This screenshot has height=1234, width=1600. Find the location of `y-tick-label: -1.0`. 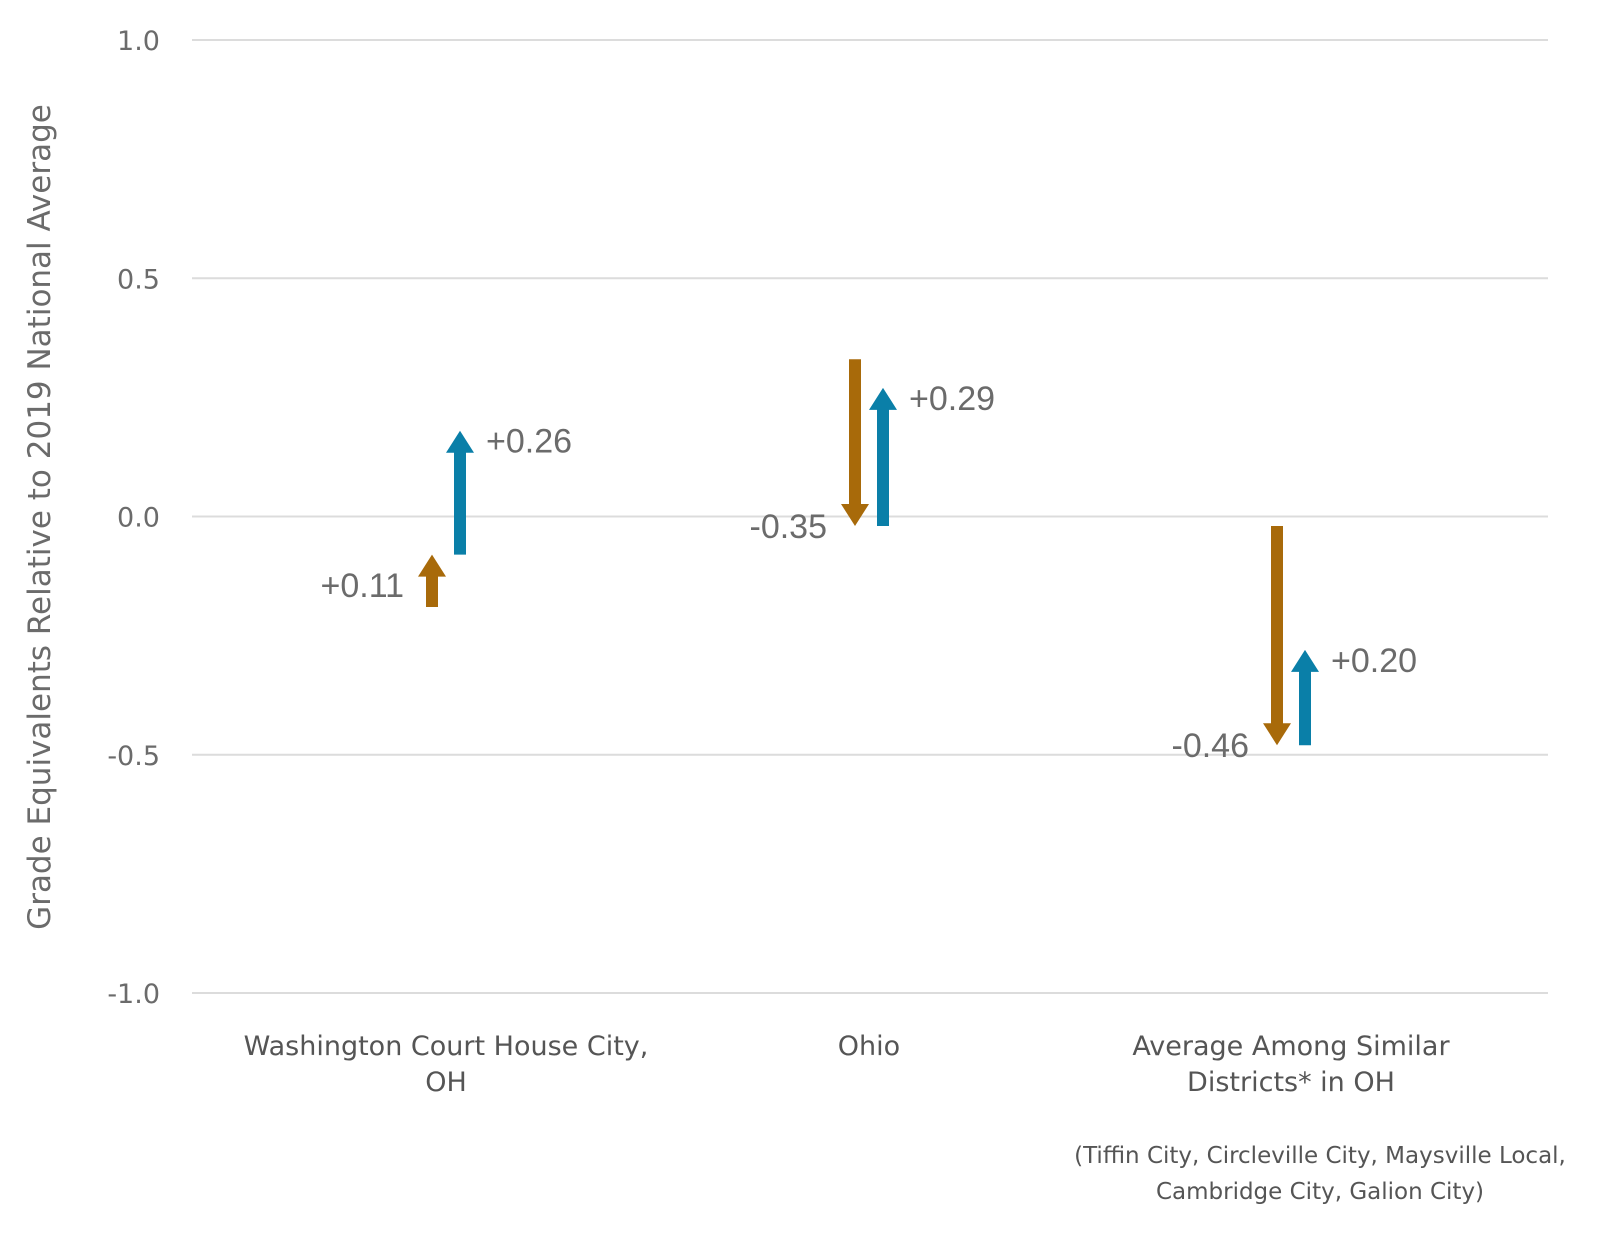

y-tick-label: -1.0 is located at coordinates (133, 994).